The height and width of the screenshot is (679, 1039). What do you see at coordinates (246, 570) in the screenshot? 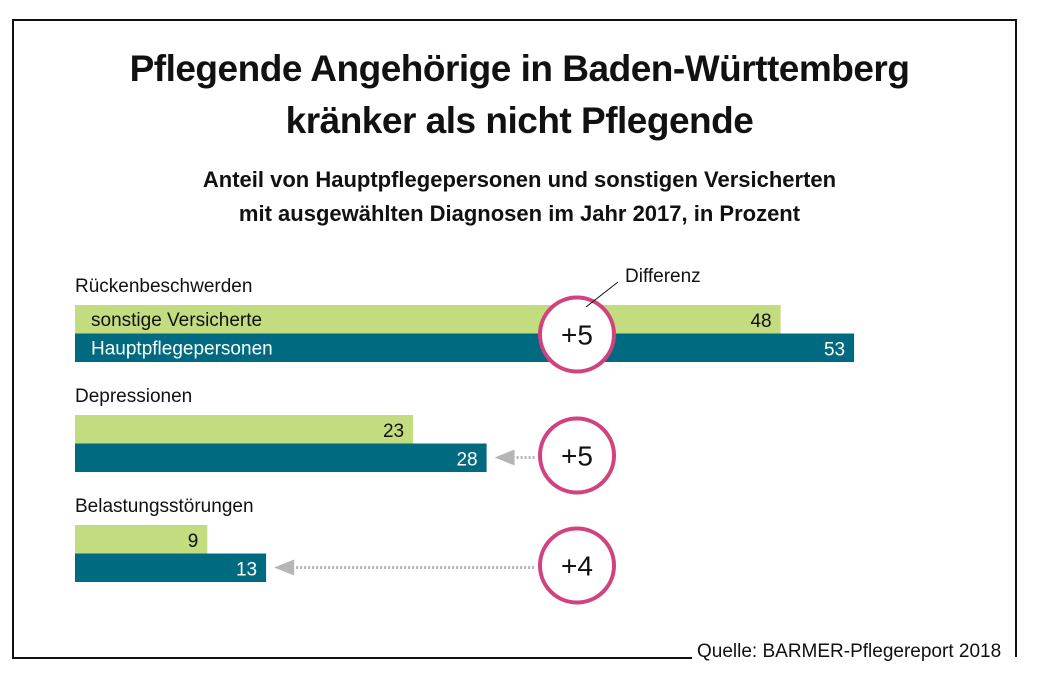
I see `data-label: 13` at bounding box center [246, 570].